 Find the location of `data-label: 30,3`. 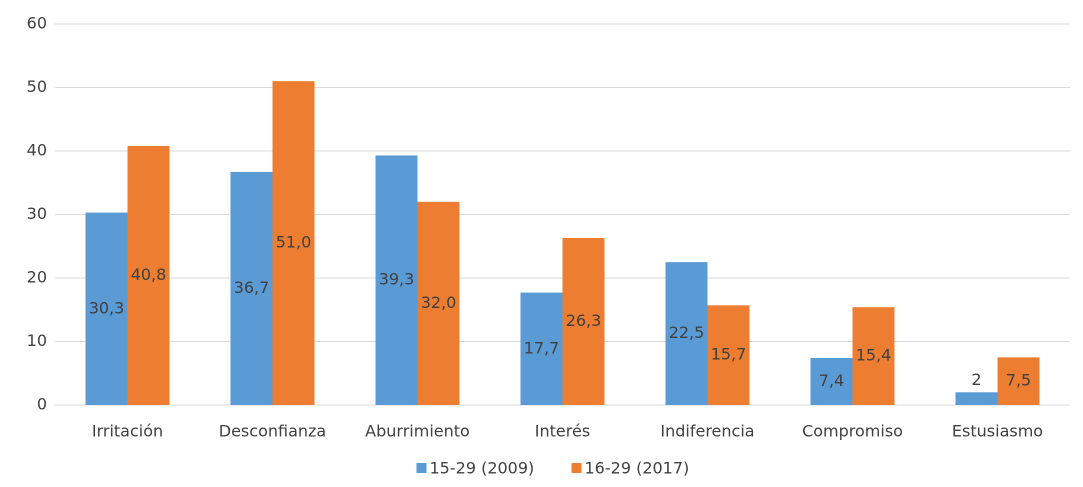

data-label: 30,3 is located at coordinates (107, 307).